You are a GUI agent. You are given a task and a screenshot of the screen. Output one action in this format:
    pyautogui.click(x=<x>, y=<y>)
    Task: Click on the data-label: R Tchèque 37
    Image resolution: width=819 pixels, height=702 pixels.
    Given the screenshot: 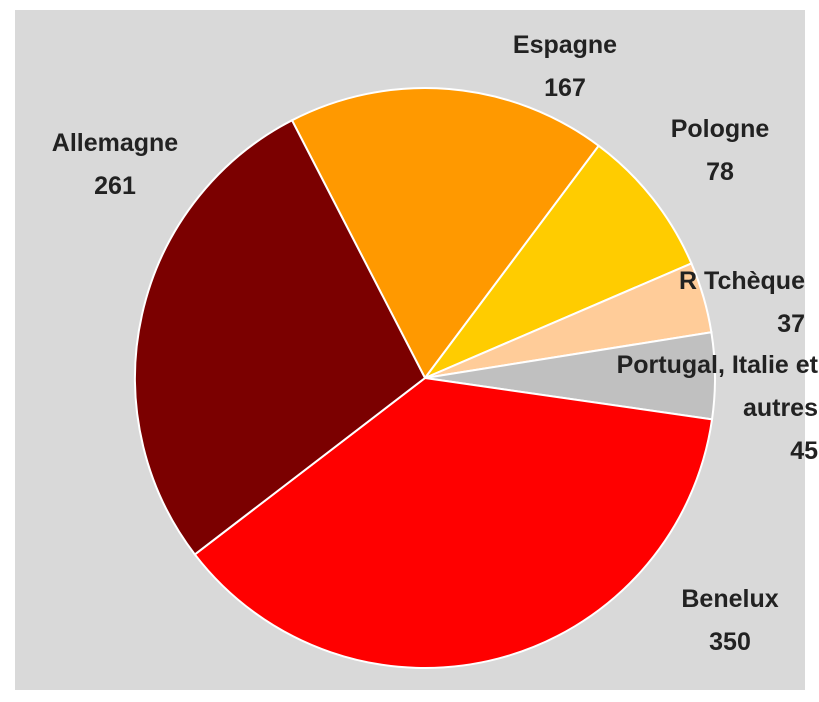 What is the action you would take?
    pyautogui.click(x=702, y=303)
    